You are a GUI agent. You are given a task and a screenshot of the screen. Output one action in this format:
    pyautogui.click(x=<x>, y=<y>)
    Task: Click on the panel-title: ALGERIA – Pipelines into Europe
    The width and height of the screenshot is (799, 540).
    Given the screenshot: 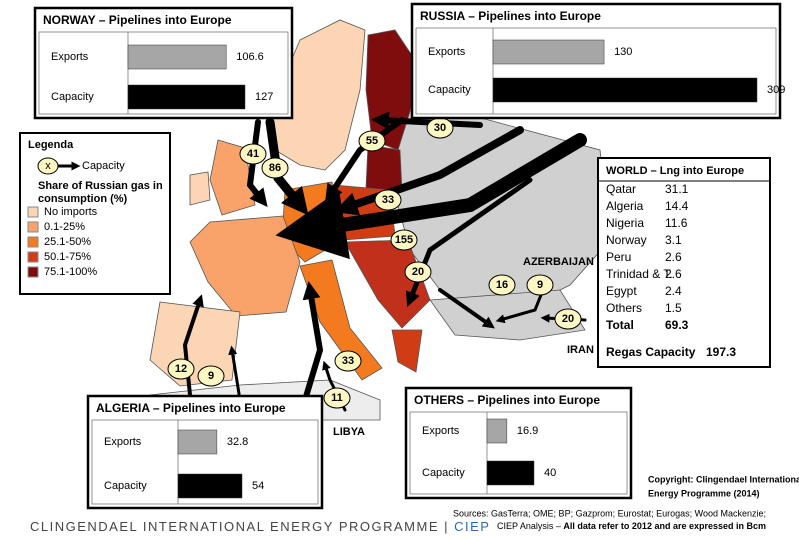 What is the action you would take?
    pyautogui.click(x=191, y=408)
    